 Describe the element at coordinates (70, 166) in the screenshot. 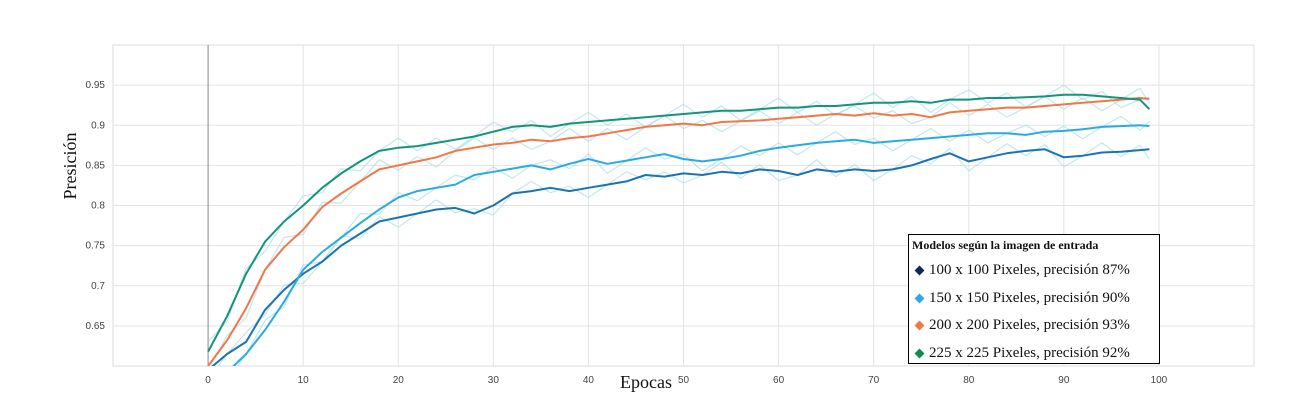

I see `y-axis-title: Presición` at that location.